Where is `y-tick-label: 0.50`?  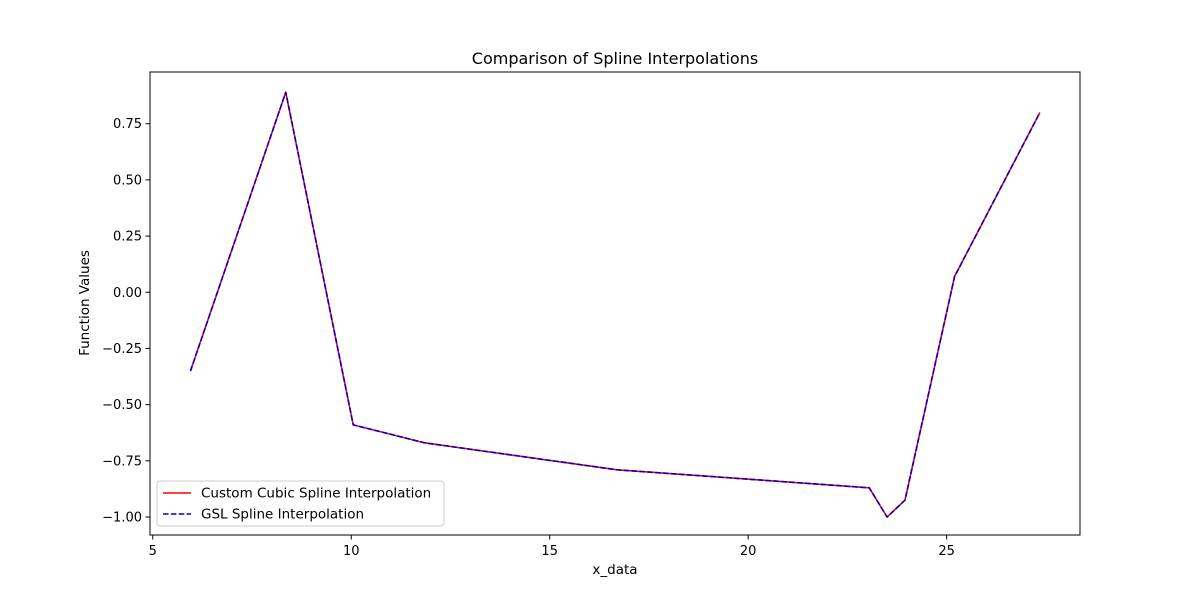
y-tick-label: 0.50 is located at coordinates (127, 180).